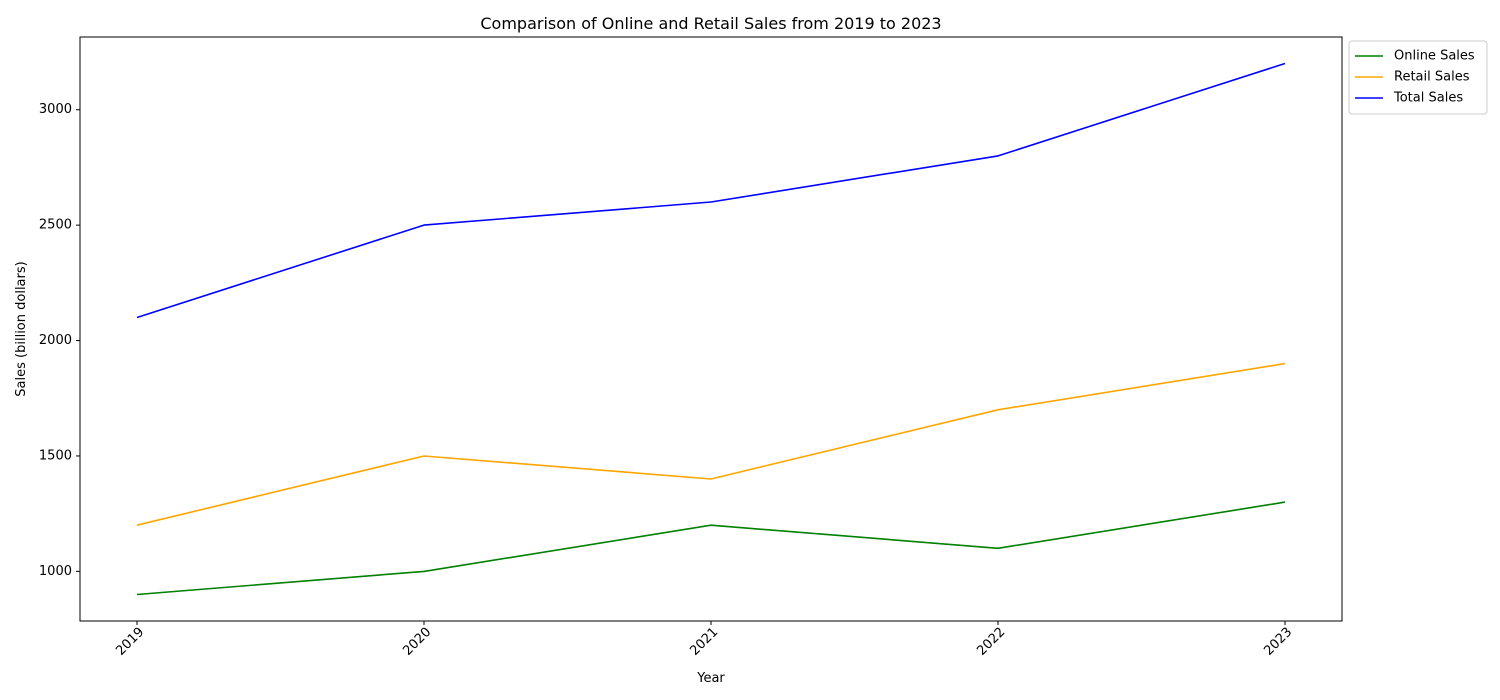 The height and width of the screenshot is (700, 1500). What do you see at coordinates (1434, 56) in the screenshot?
I see `legend-label-0: Online Sales` at bounding box center [1434, 56].